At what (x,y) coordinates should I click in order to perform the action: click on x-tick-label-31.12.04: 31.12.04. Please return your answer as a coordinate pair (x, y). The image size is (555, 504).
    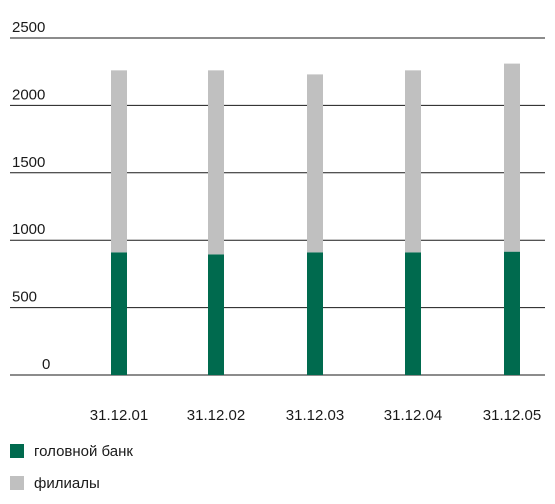
    Looking at the image, I should click on (413, 415).